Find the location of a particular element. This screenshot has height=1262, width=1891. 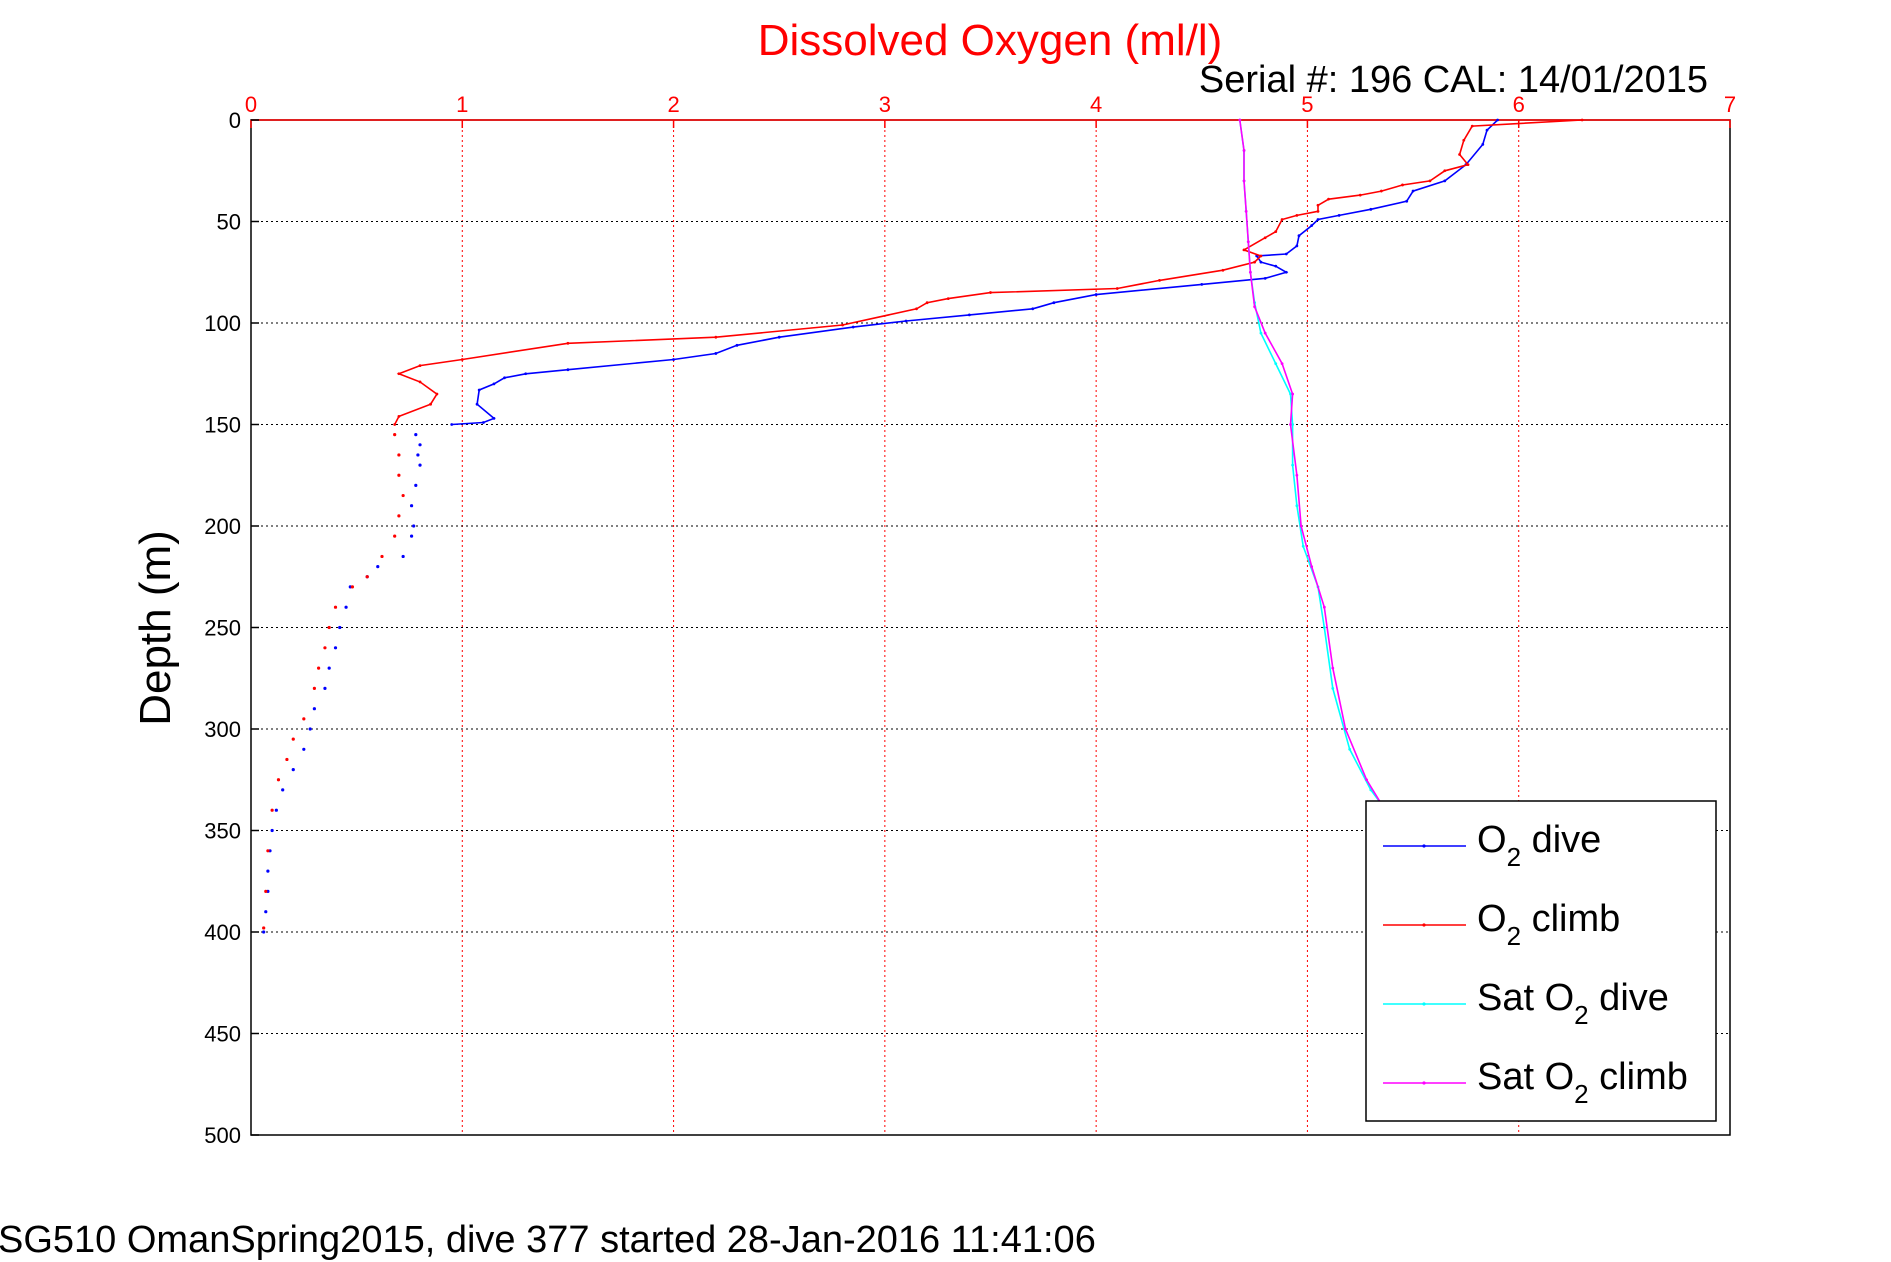

legend-label-subscript: 2 is located at coordinates (1581, 1015).